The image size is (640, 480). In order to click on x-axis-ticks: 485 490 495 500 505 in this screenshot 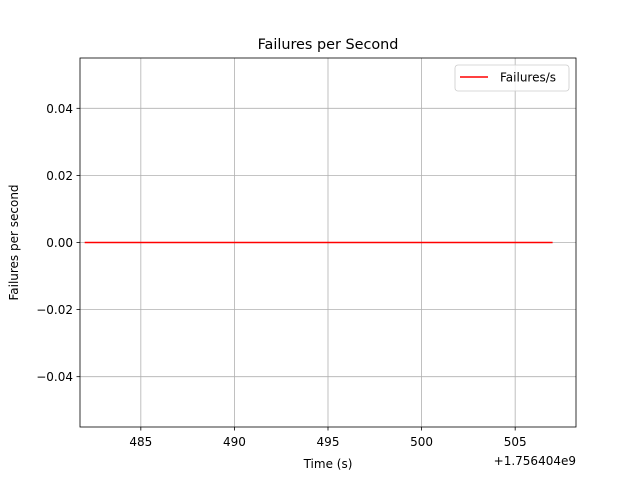, I will do `click(328, 438)`.